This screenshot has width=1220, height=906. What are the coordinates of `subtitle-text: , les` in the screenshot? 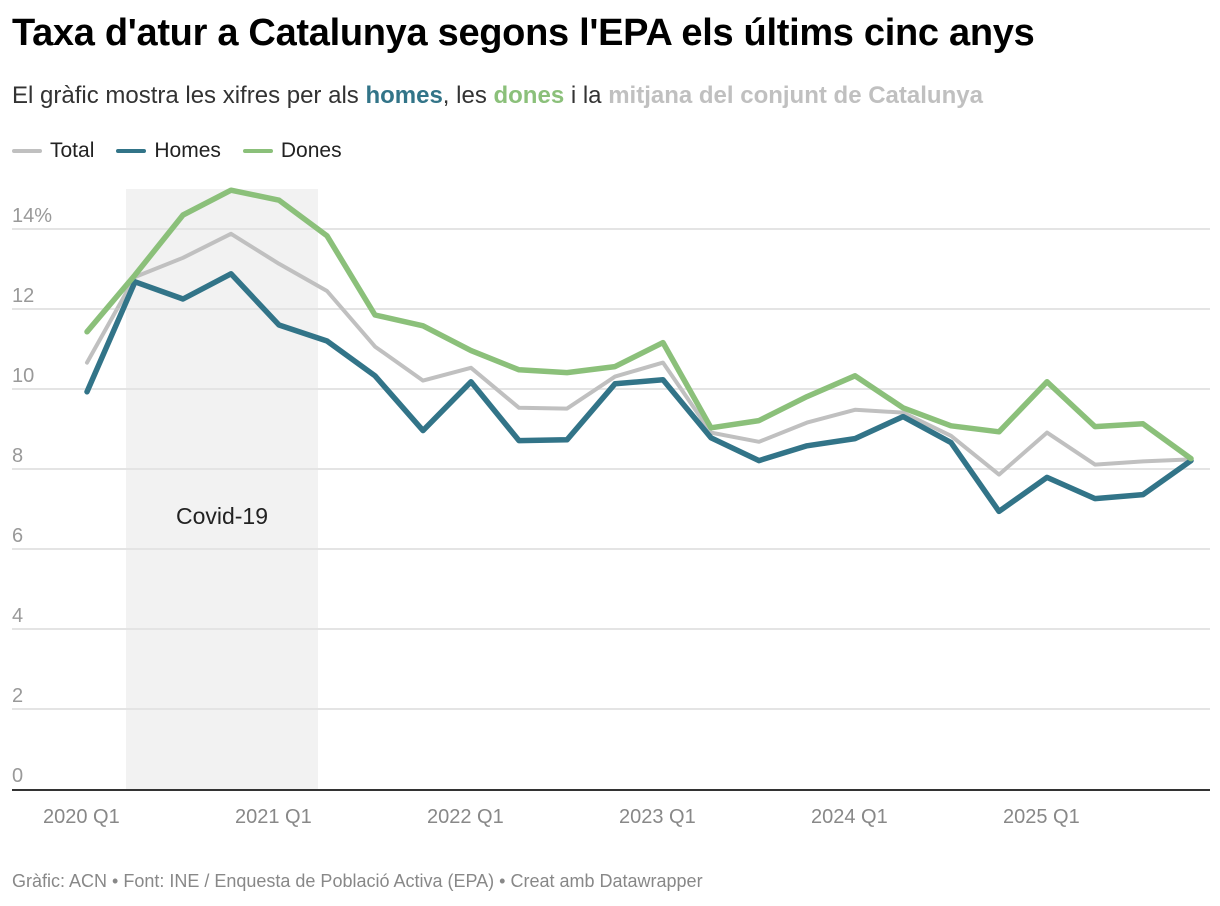 It's located at (468, 95).